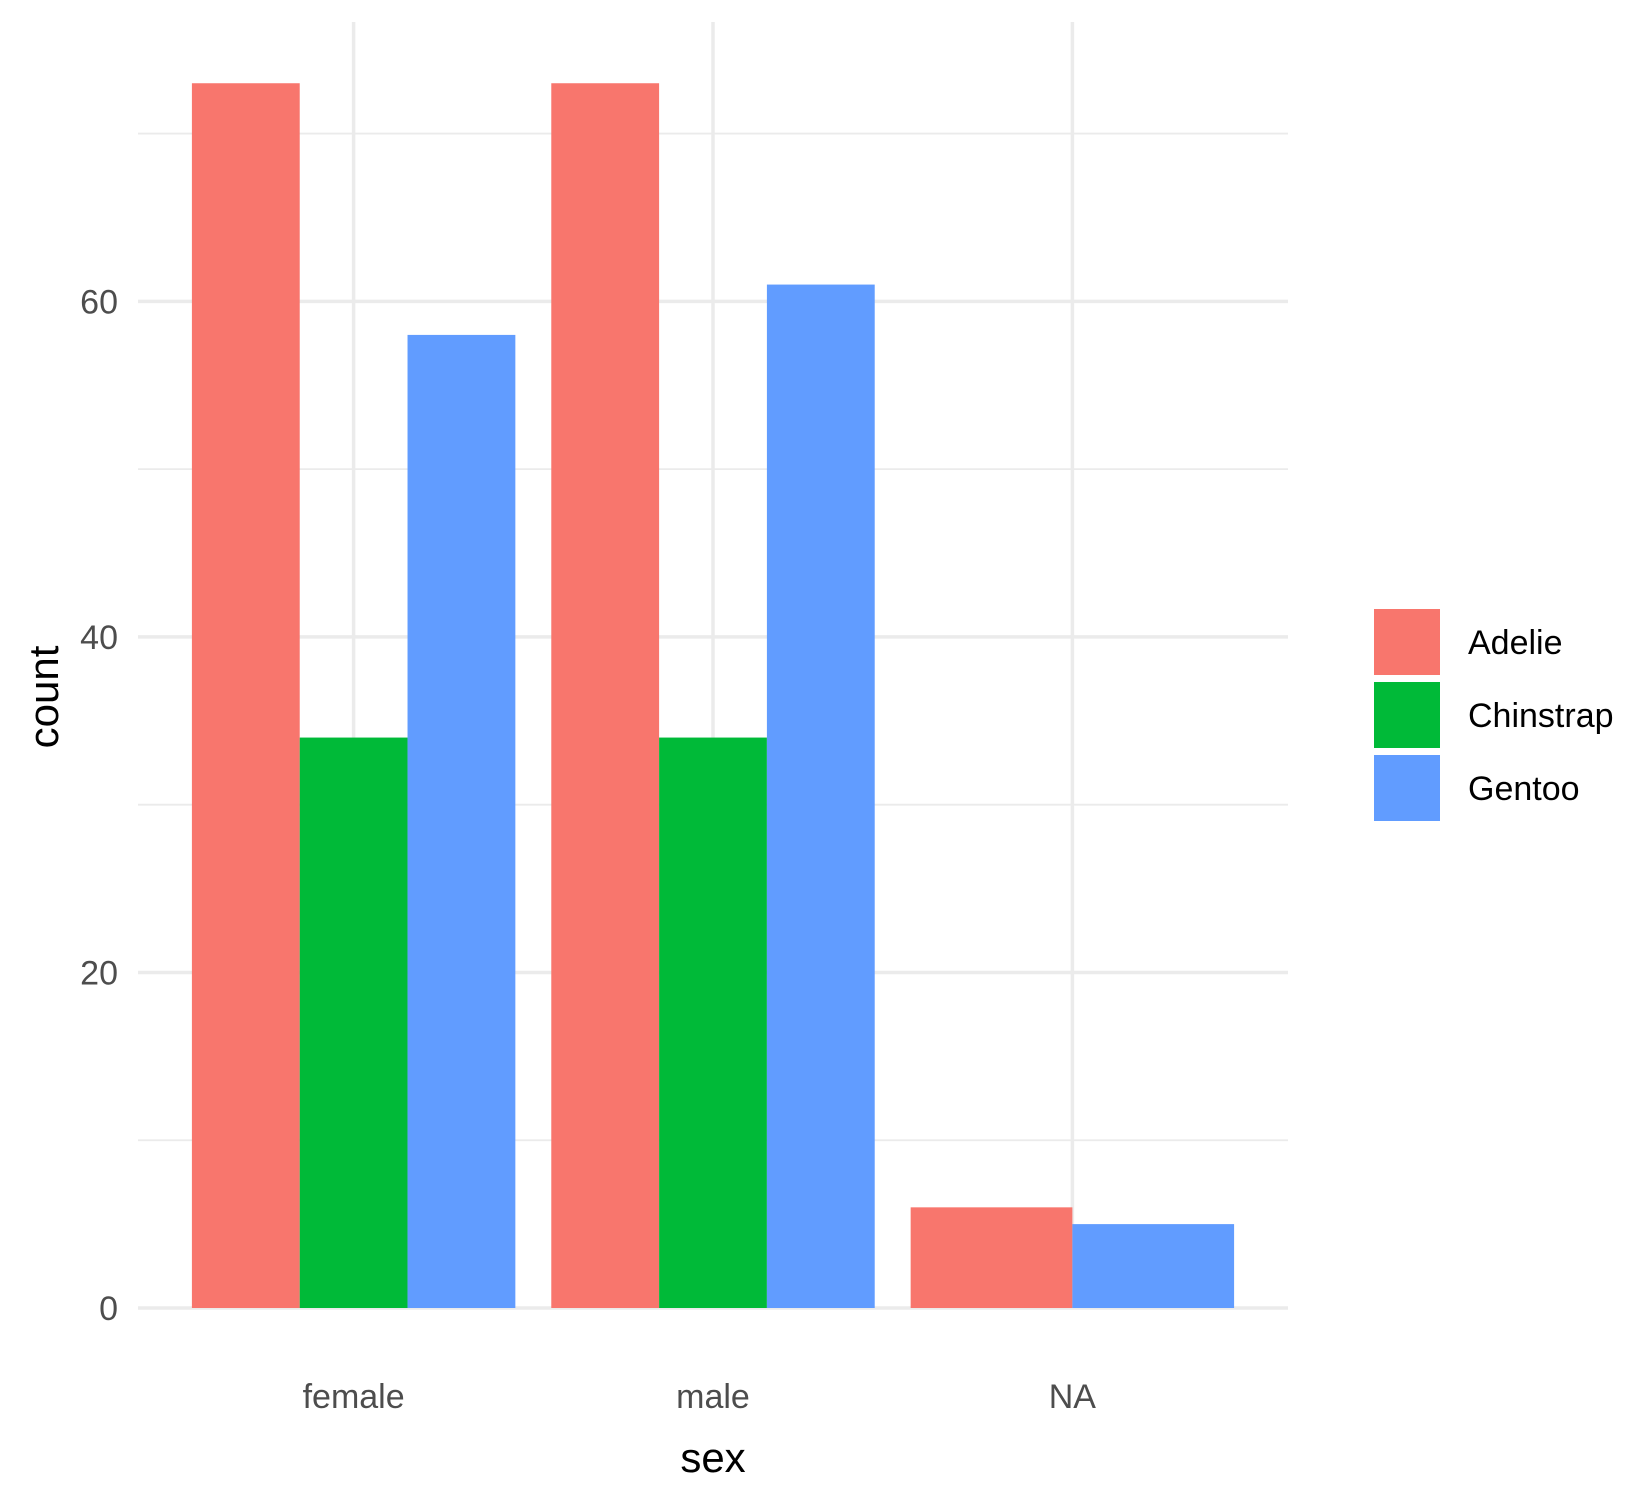  Describe the element at coordinates (820, 796) in the screenshot. I see `bar-gentoo-male` at that location.